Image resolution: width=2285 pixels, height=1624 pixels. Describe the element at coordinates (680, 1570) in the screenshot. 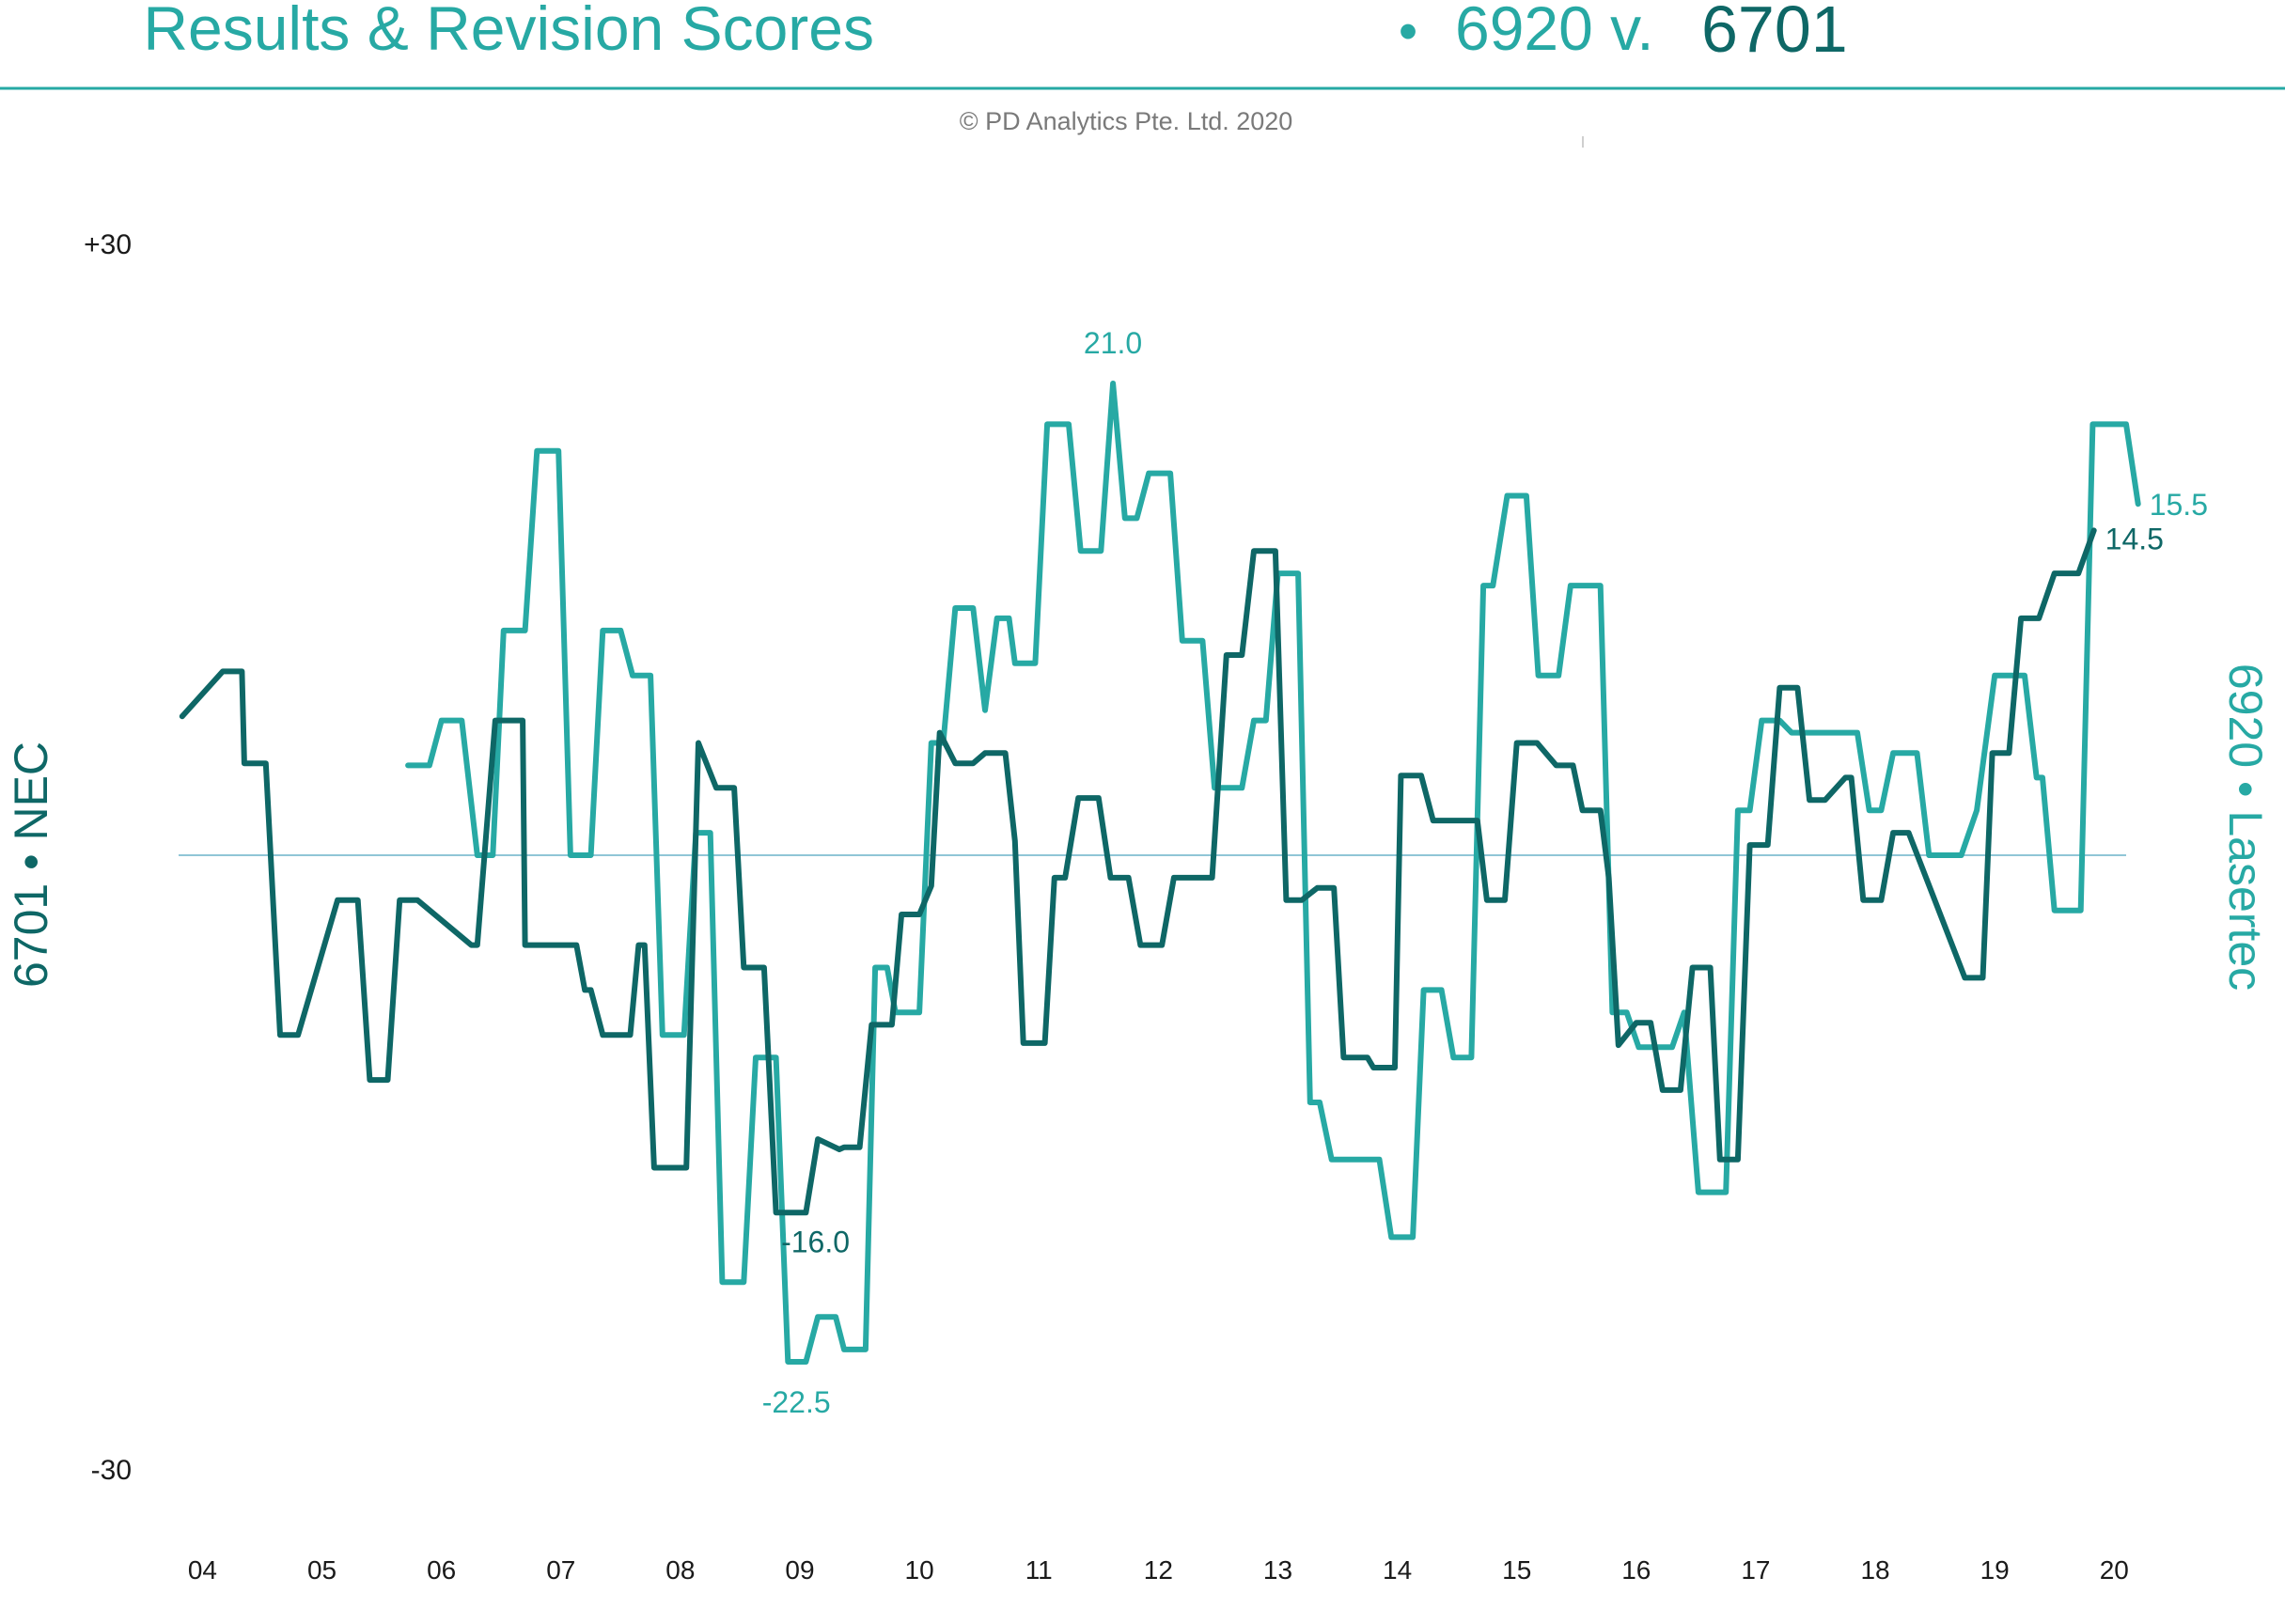

I see `x-tick-label: 08` at that location.